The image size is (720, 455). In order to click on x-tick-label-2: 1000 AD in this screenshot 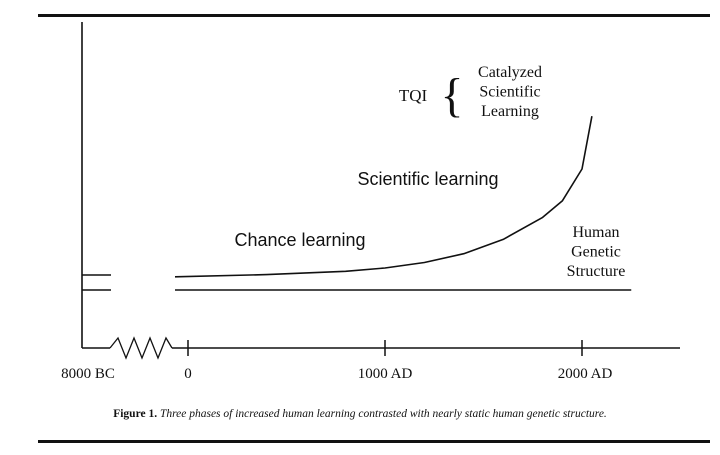, I will do `click(385, 374)`.